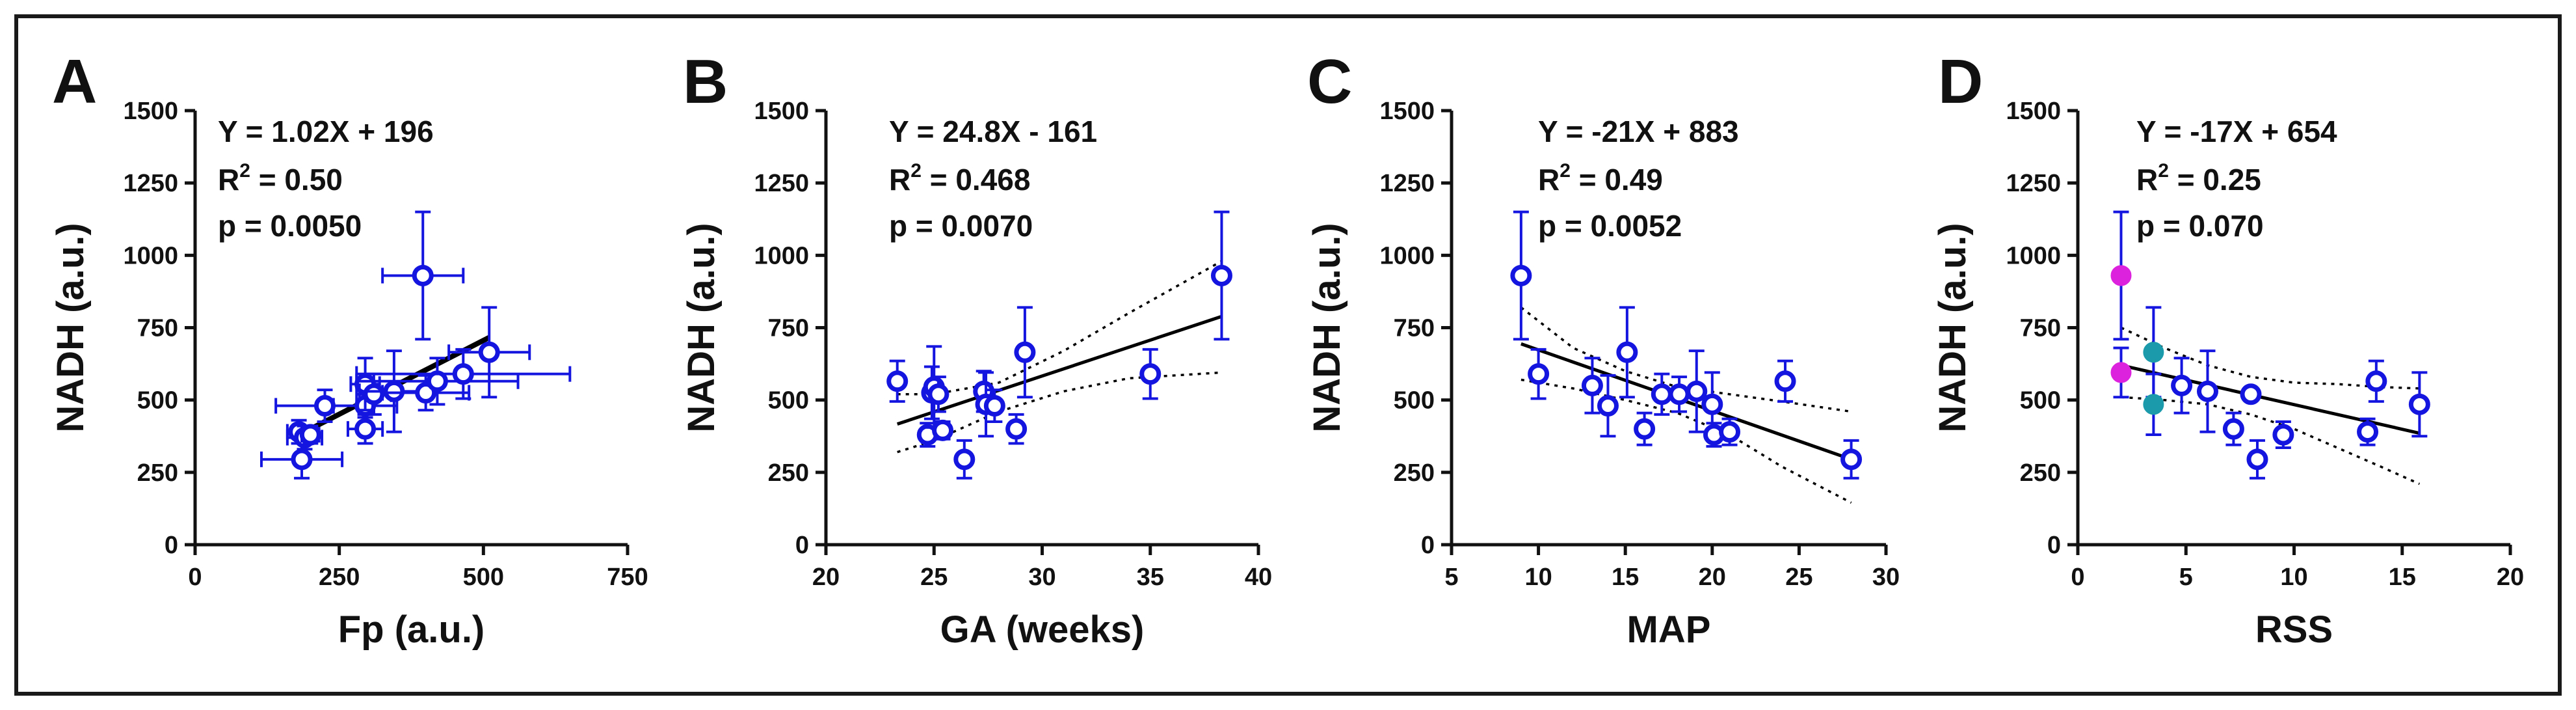  I want to click on r-squared-label: R2 = 0.49, so click(1600, 178).